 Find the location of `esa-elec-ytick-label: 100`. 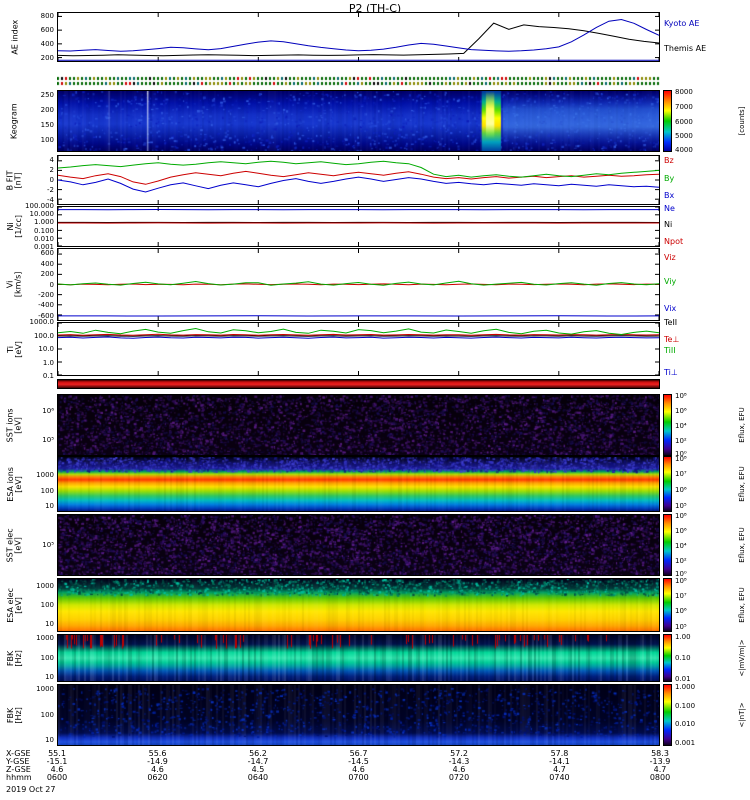

esa-elec-ytick-label: 100 is located at coordinates (47, 605).